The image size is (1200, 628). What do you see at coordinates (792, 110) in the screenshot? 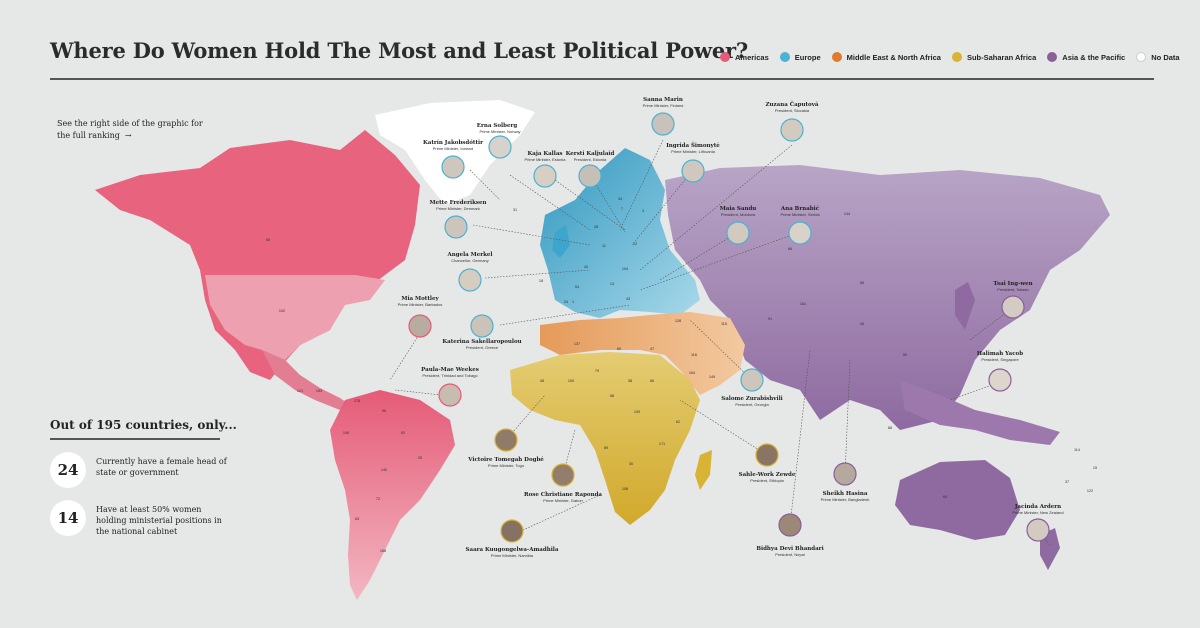
I see `leader-role: President, Slovakia` at bounding box center [792, 110].